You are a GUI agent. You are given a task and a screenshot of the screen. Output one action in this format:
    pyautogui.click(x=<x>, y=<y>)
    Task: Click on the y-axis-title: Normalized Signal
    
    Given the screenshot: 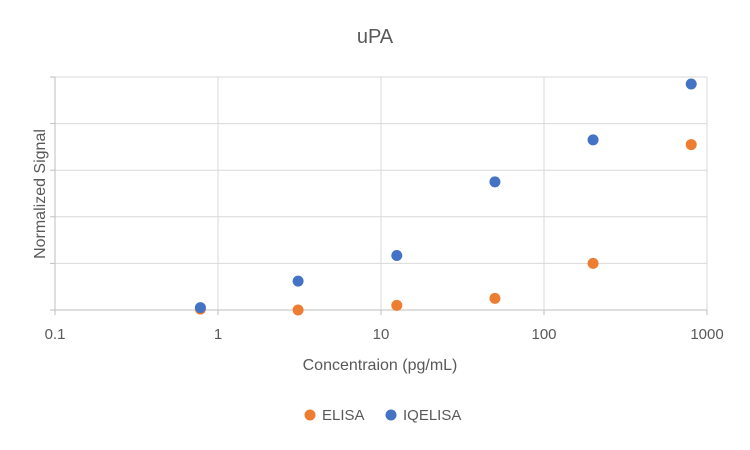 What is the action you would take?
    pyautogui.click(x=40, y=194)
    